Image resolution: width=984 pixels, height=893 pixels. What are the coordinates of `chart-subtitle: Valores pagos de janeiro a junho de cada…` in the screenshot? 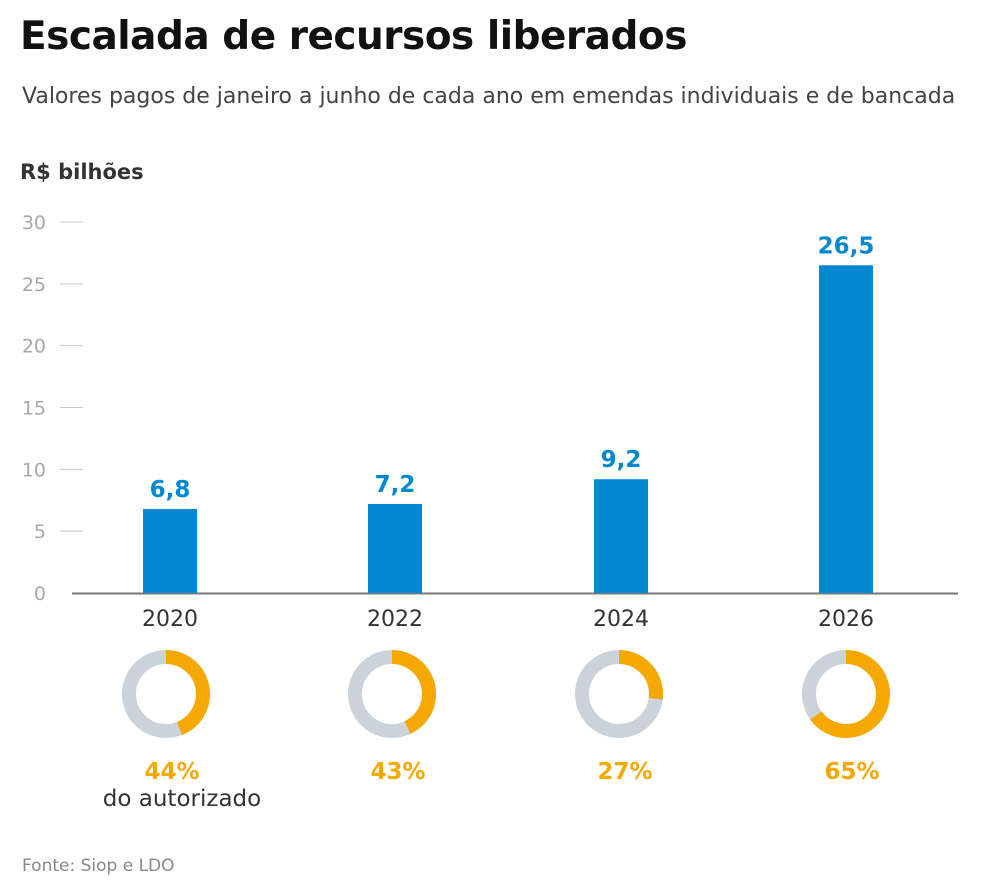 It's located at (489, 96).